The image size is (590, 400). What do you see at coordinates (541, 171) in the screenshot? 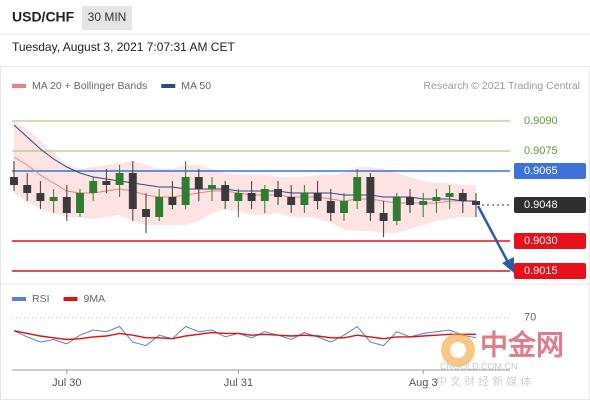
I see `level-label: 0.9065` at bounding box center [541, 171].